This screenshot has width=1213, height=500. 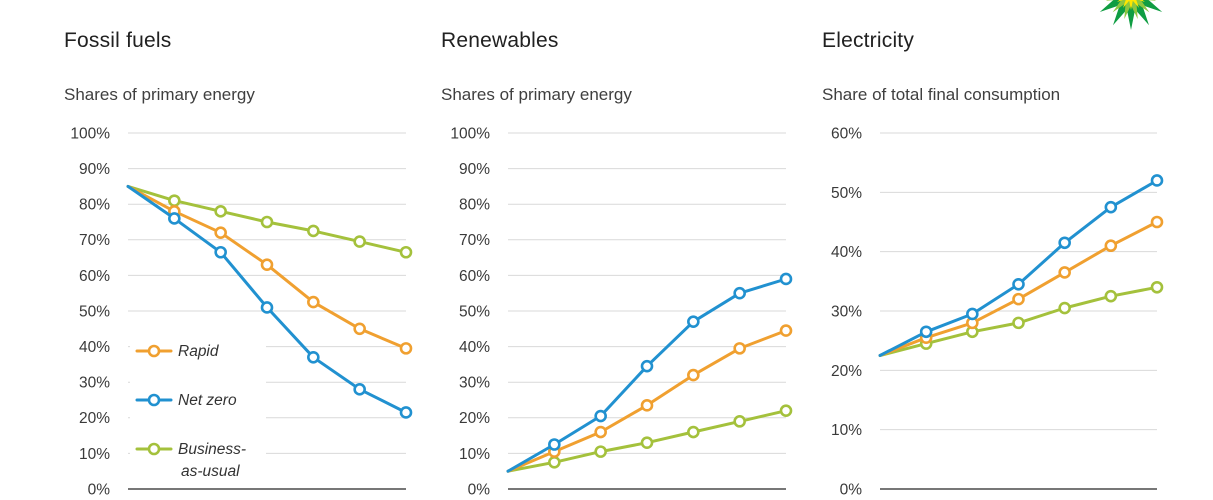 I want to click on legend-label: Business-as-usual, so click(x=212, y=460).